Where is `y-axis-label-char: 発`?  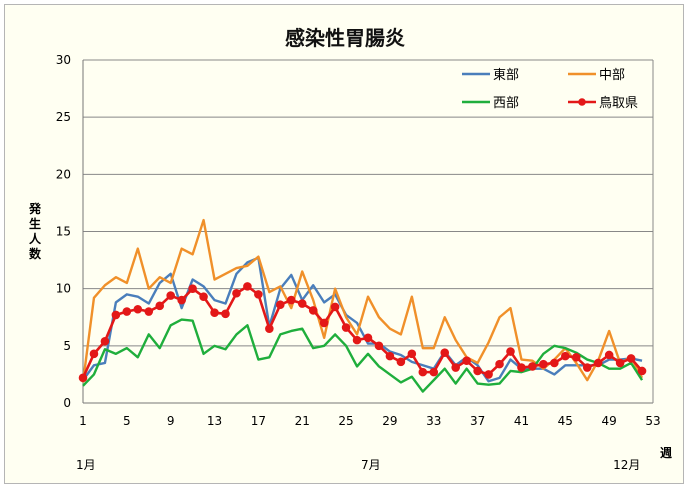
y-axis-label-char: 発 is located at coordinates (35, 208).